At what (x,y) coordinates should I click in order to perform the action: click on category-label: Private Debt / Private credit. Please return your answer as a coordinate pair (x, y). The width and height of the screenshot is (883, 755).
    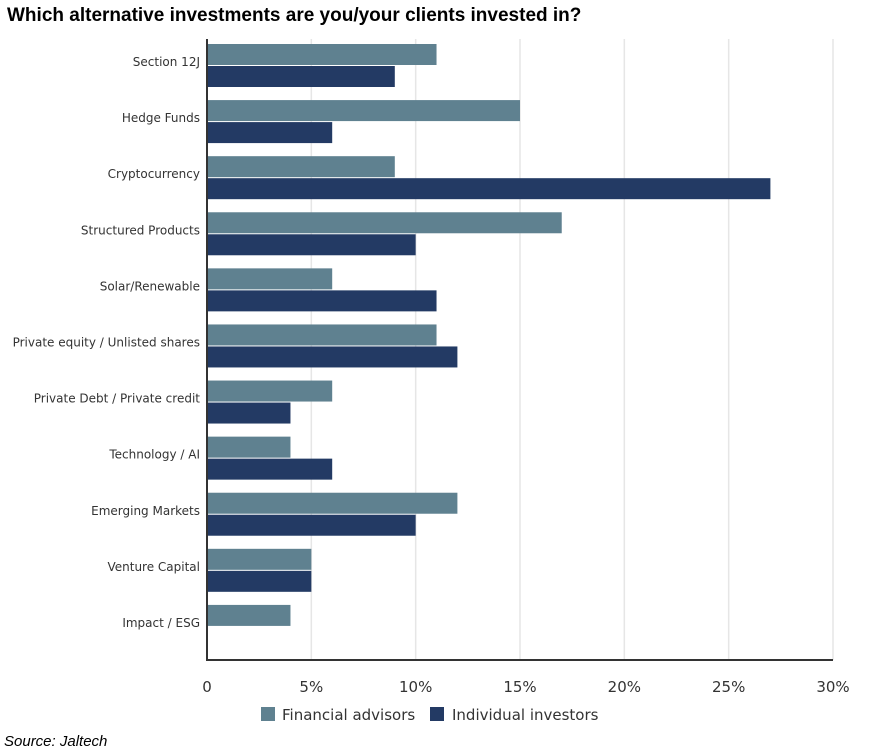
    Looking at the image, I should click on (117, 399).